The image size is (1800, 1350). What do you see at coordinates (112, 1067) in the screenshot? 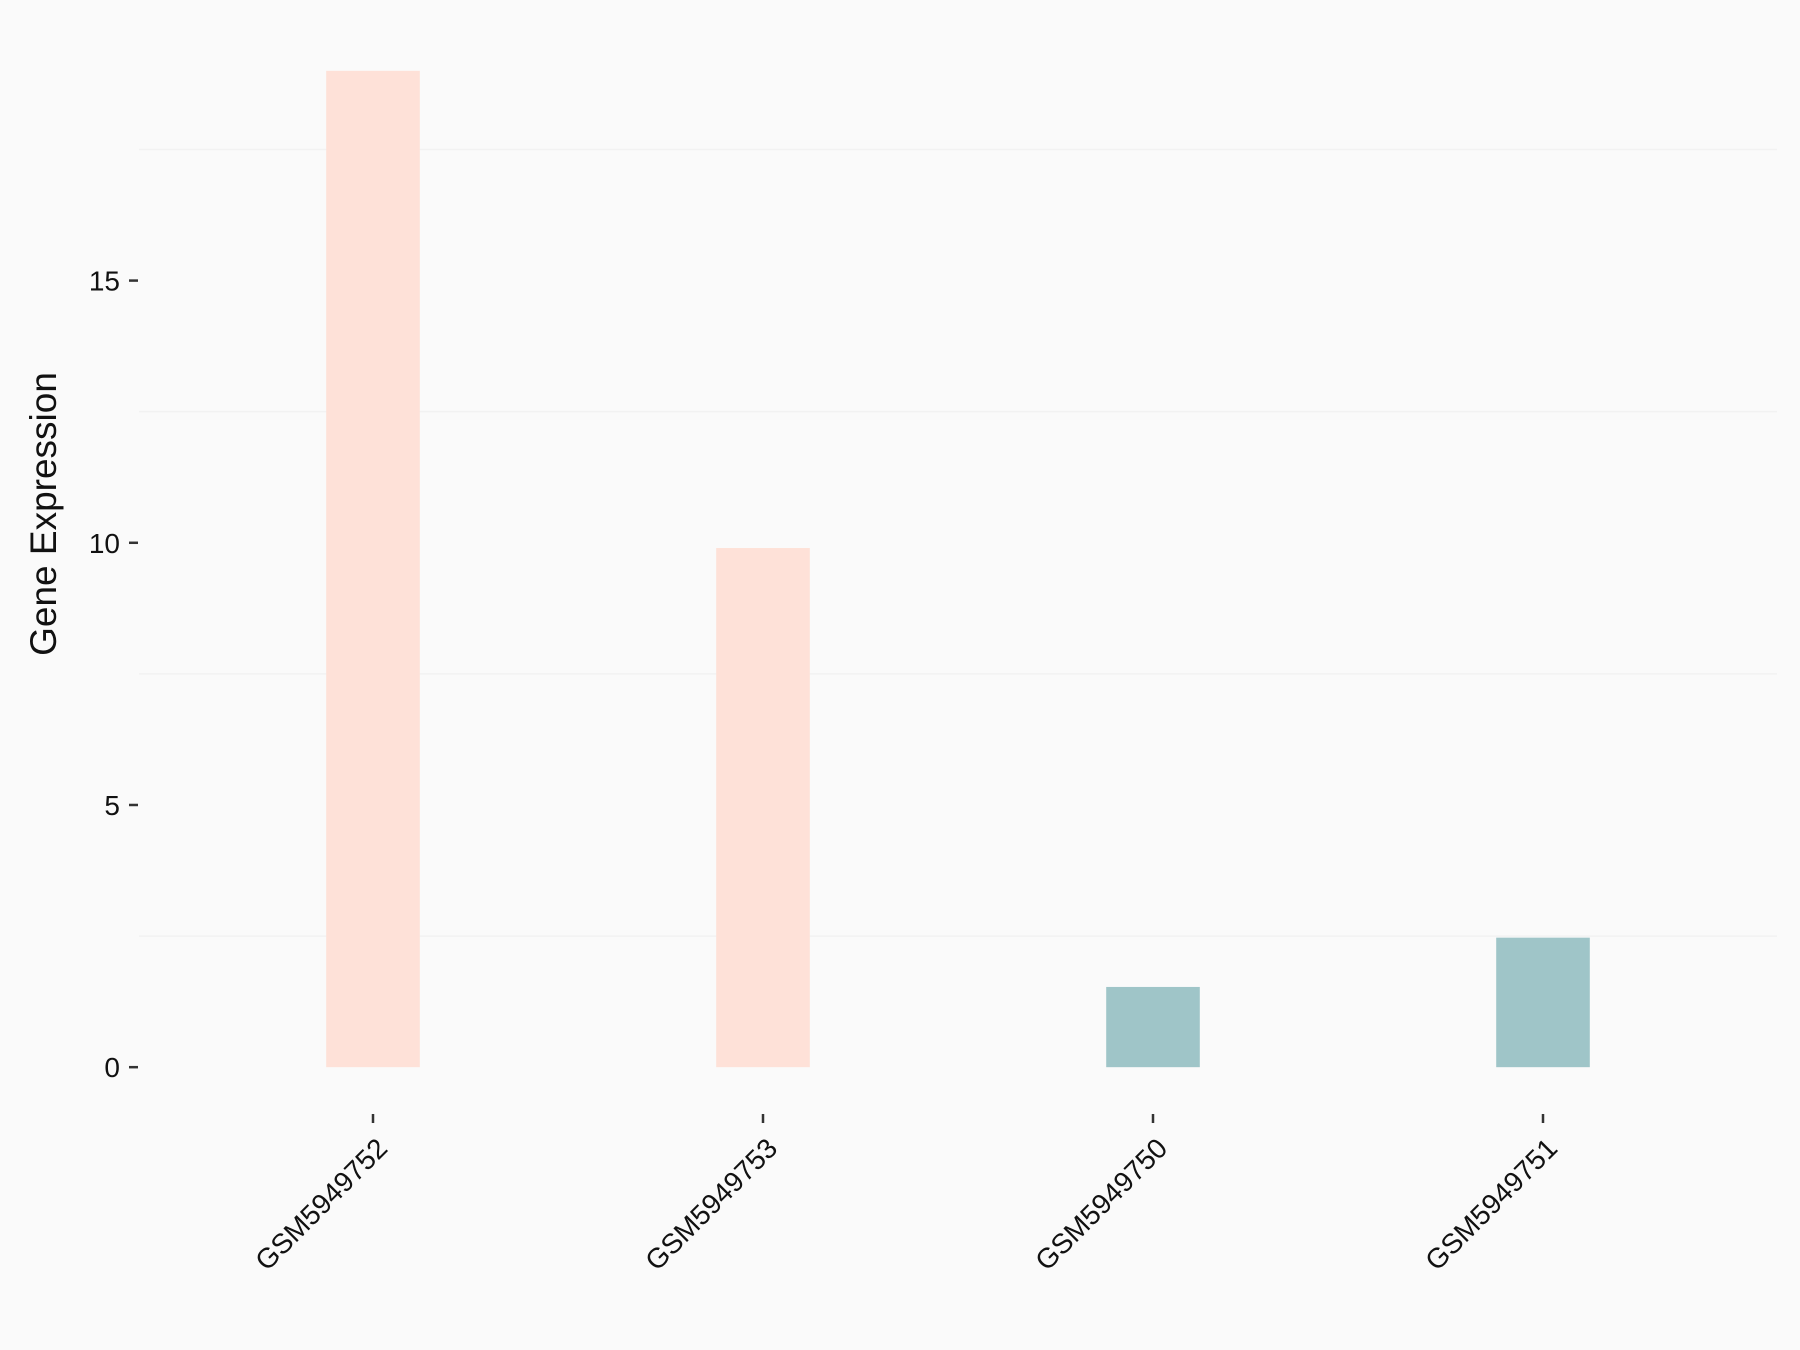
I see `y-tick-label: 0` at bounding box center [112, 1067].